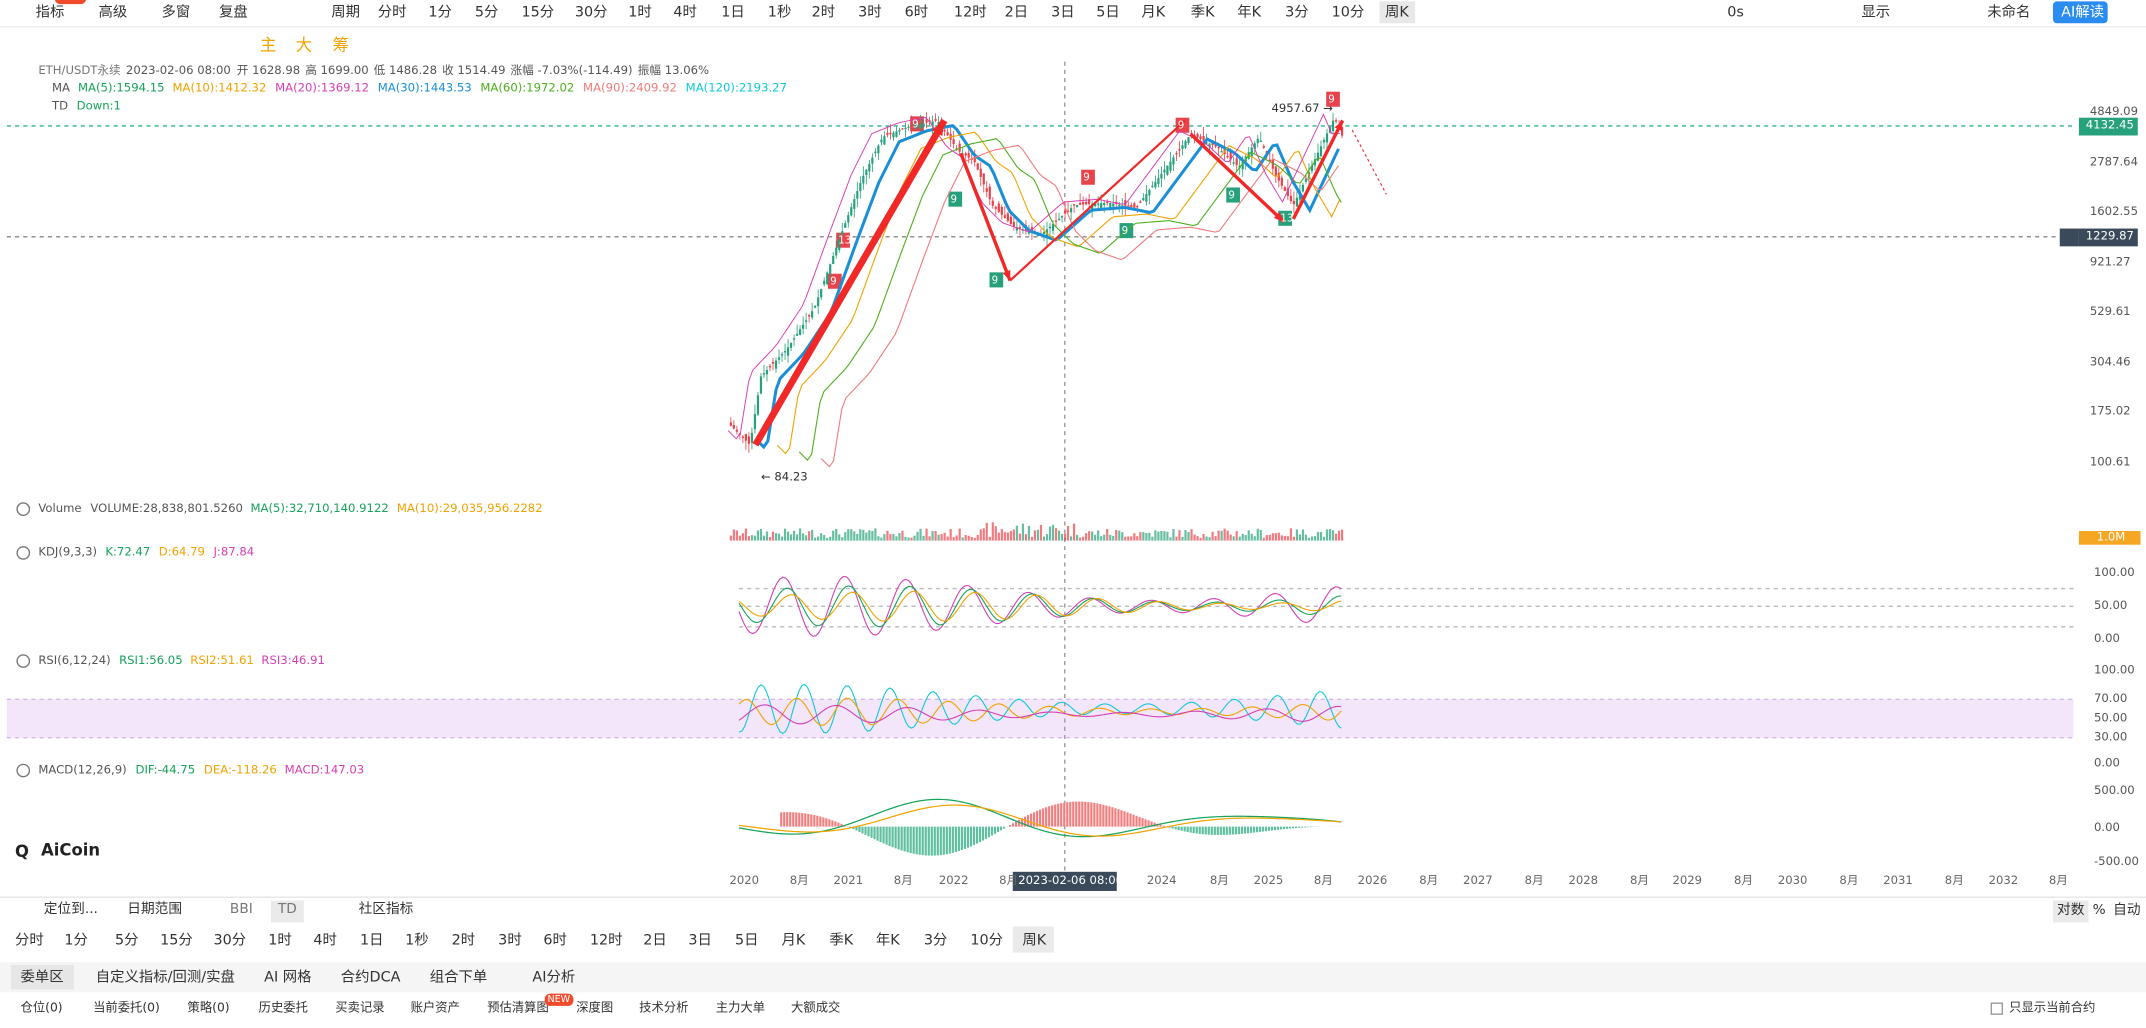 The width and height of the screenshot is (2146, 1028). What do you see at coordinates (1792, 881) in the screenshot?
I see `time-label: 2030` at bounding box center [1792, 881].